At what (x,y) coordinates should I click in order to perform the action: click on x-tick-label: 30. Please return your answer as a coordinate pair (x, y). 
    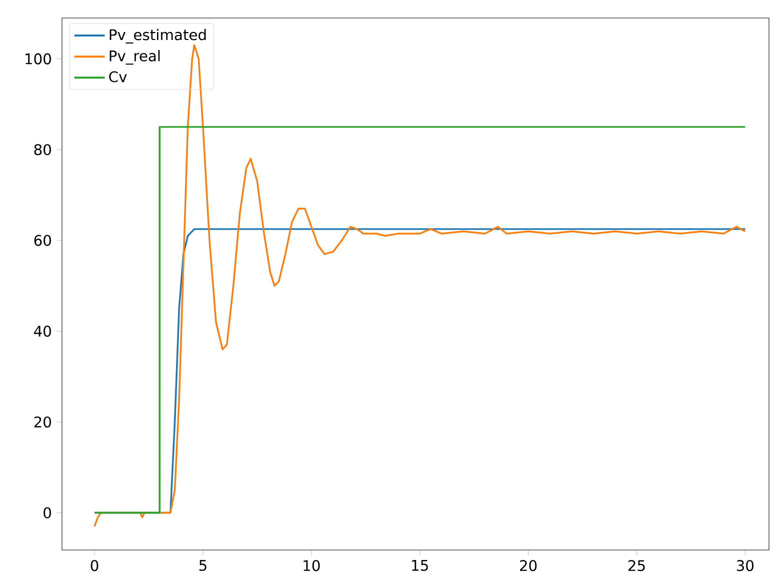
    Looking at the image, I should click on (745, 566).